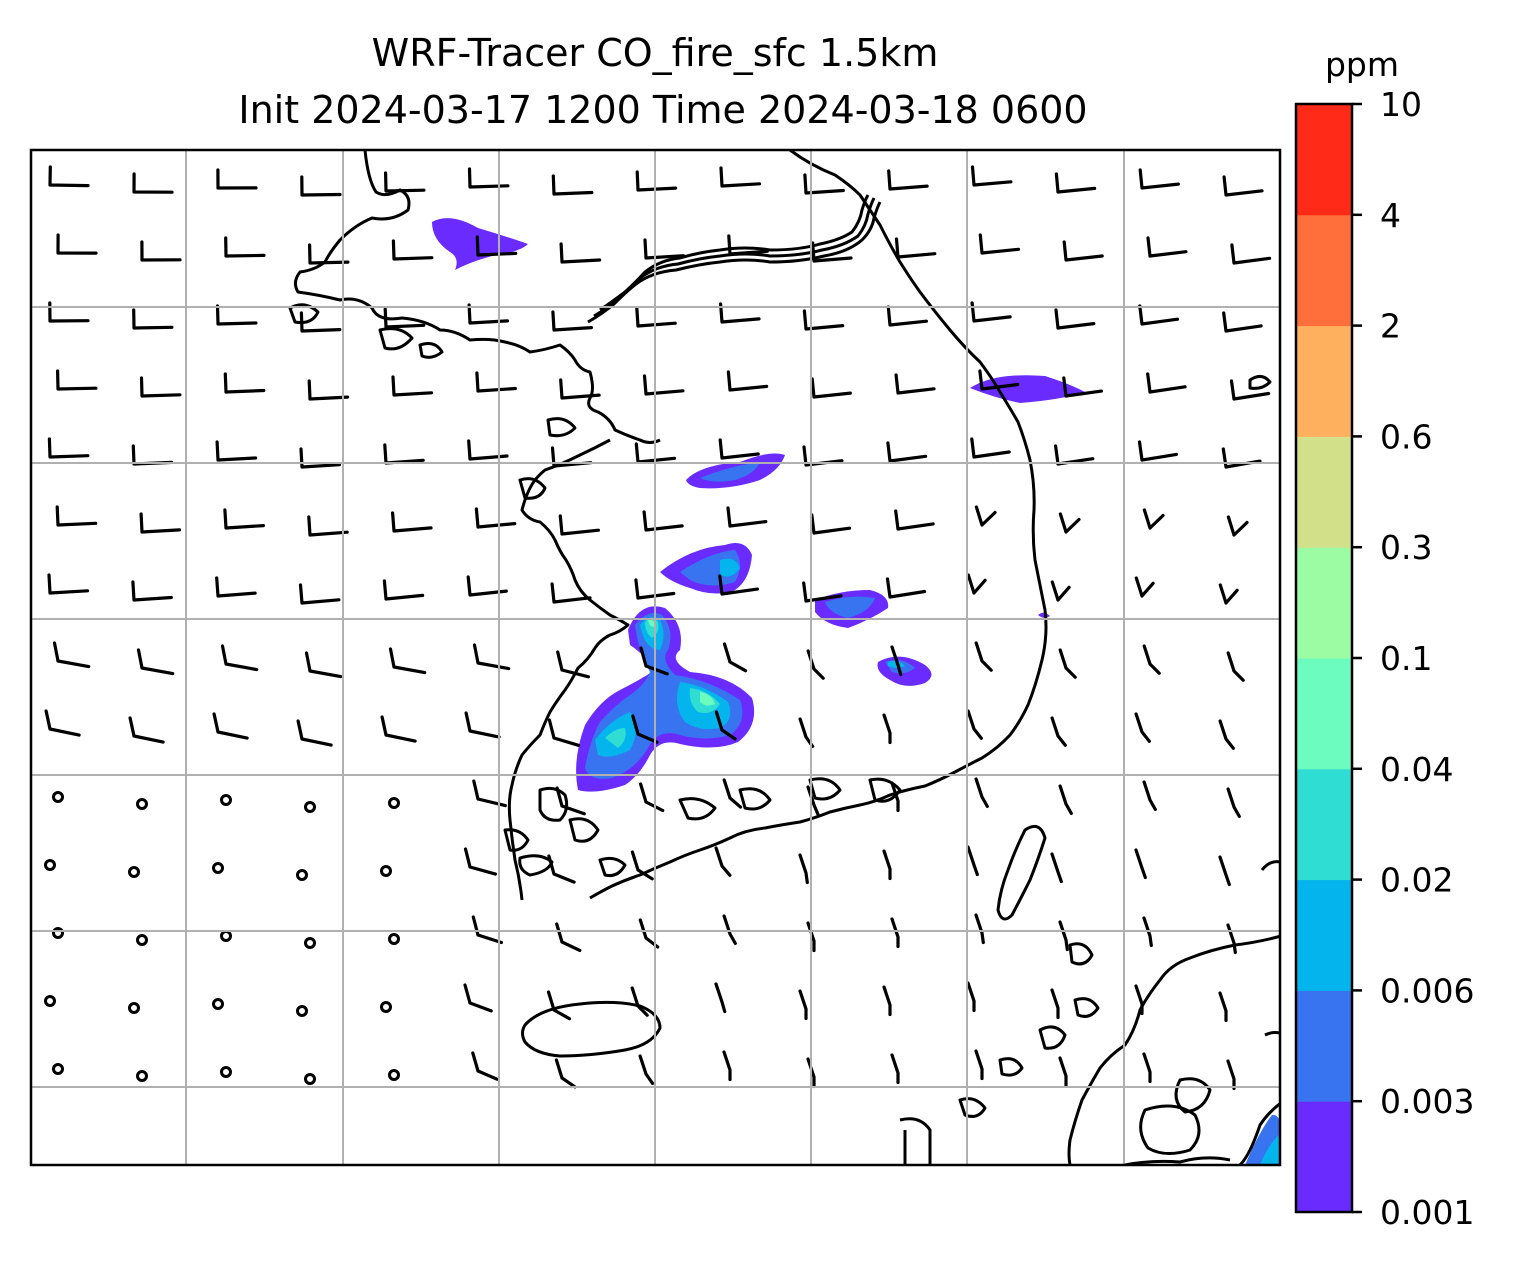  What do you see at coordinates (1027, 389) in the screenshot?
I see `plume-east` at bounding box center [1027, 389].